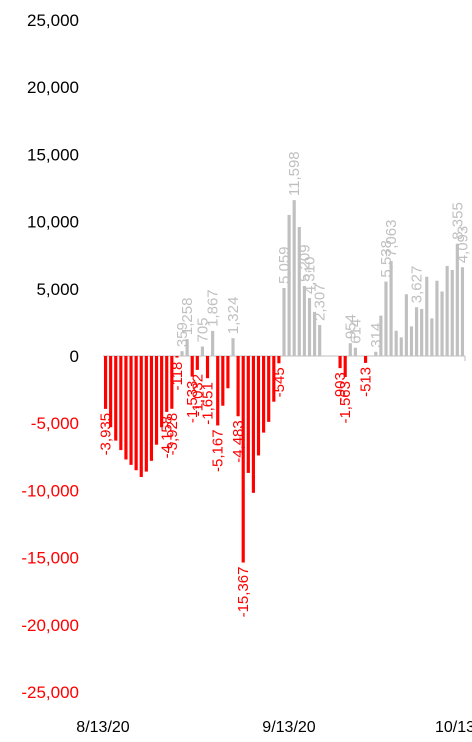 Image resolution: width=472 pixels, height=742 pixels. I want to click on bar-data-label: 8,355, so click(457, 221).